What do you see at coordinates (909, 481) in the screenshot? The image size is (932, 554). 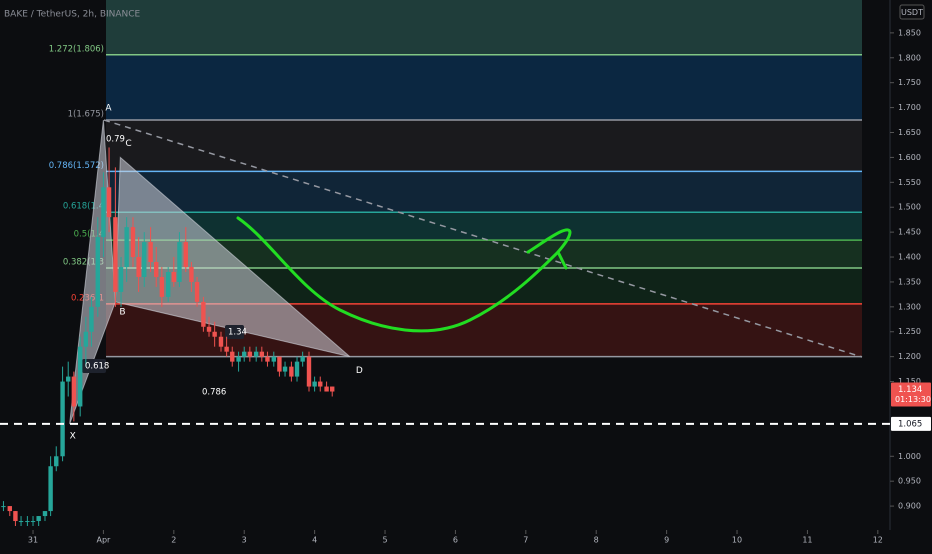 I see `y-tick-label: 0.950` at bounding box center [909, 481].